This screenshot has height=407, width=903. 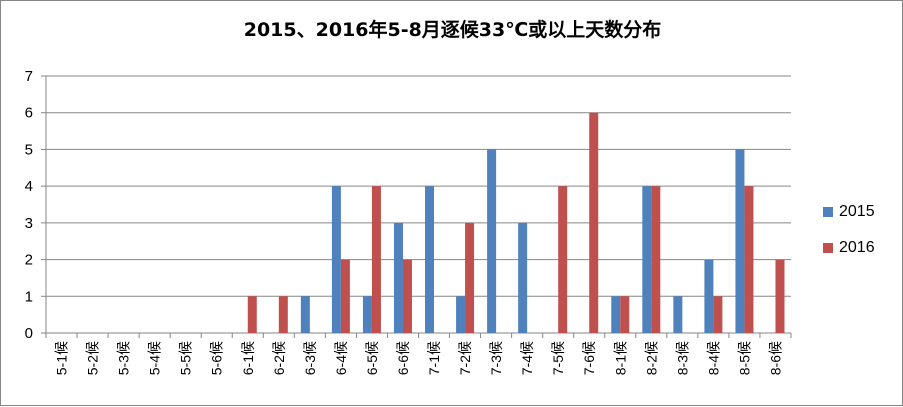 I want to click on x-tick-label: 8-4候, so click(x=713, y=358).